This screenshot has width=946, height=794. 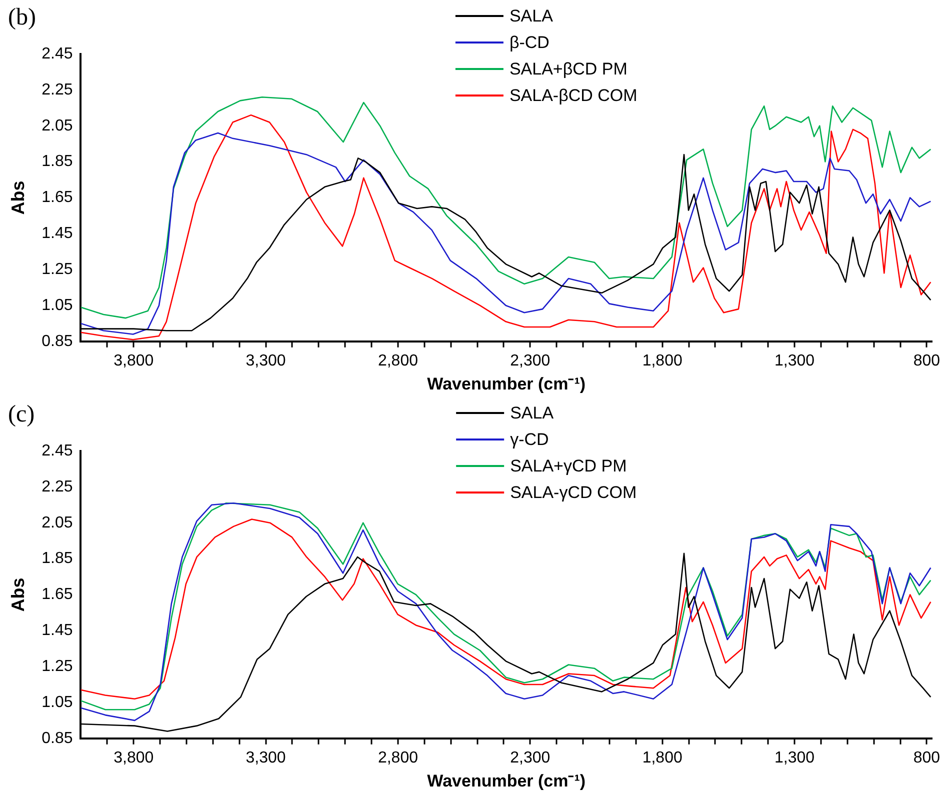 What do you see at coordinates (568, 466) in the screenshot?
I see `legend-label: SALA+γCD PM` at bounding box center [568, 466].